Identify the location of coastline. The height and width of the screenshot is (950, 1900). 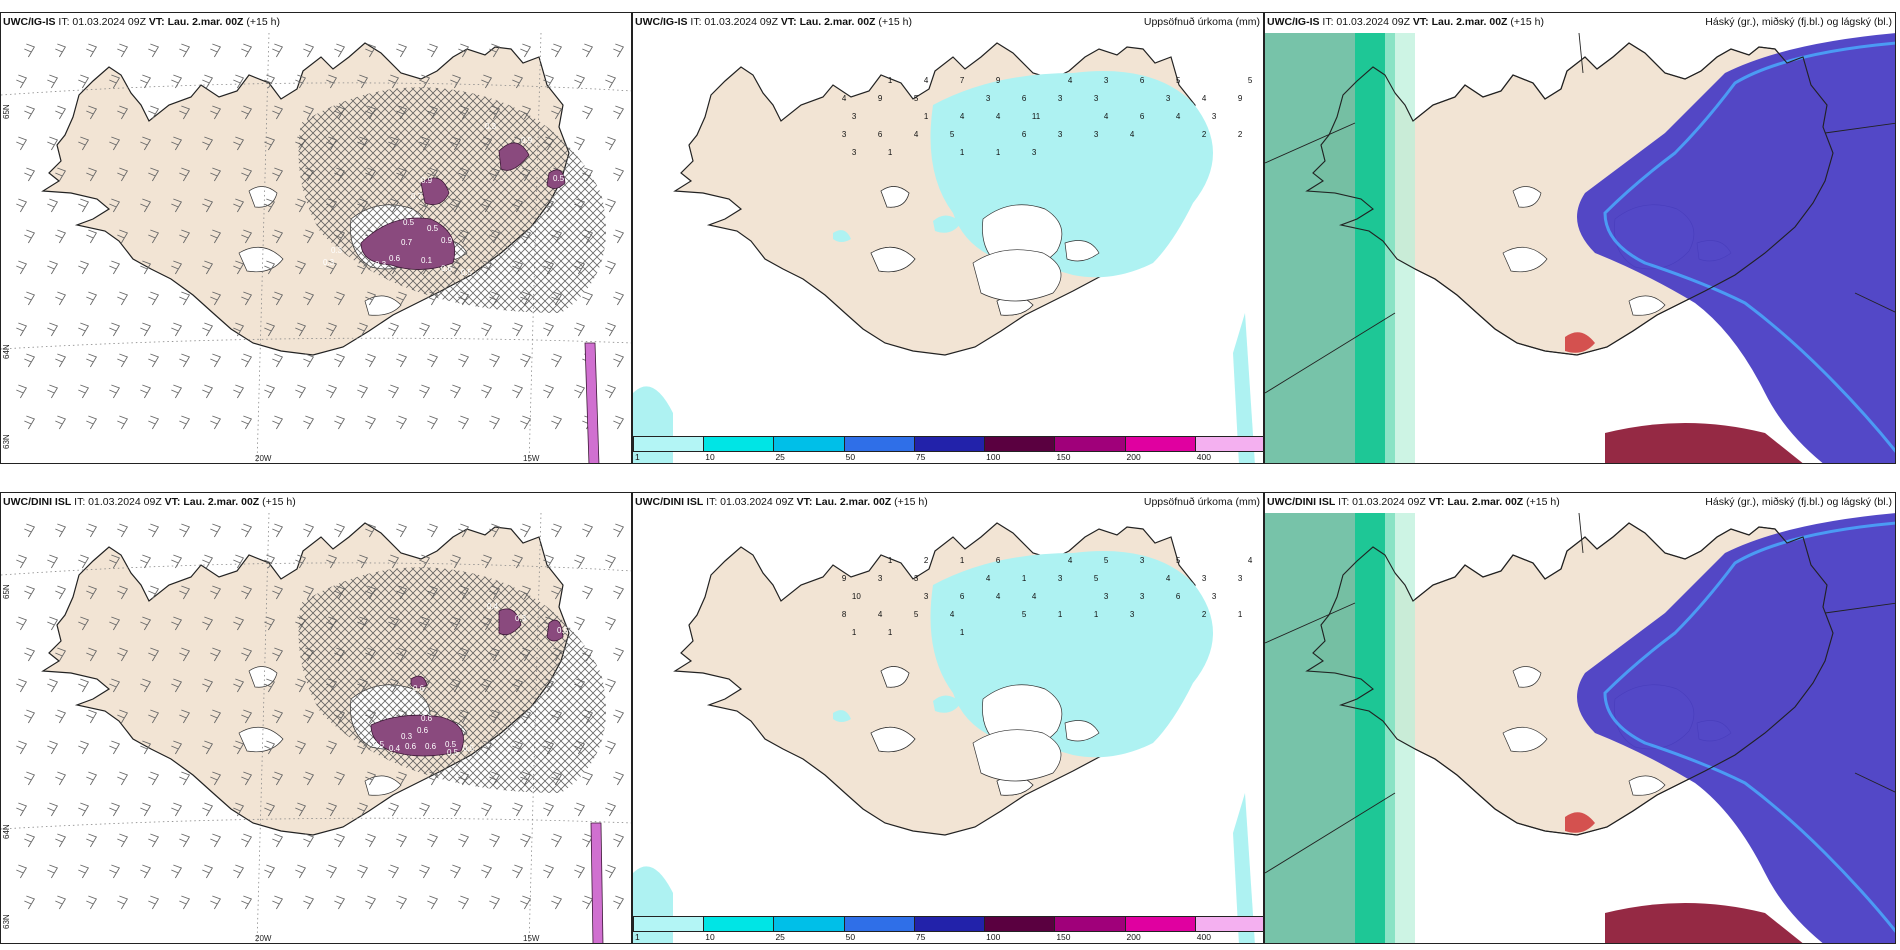
(1569, 199).